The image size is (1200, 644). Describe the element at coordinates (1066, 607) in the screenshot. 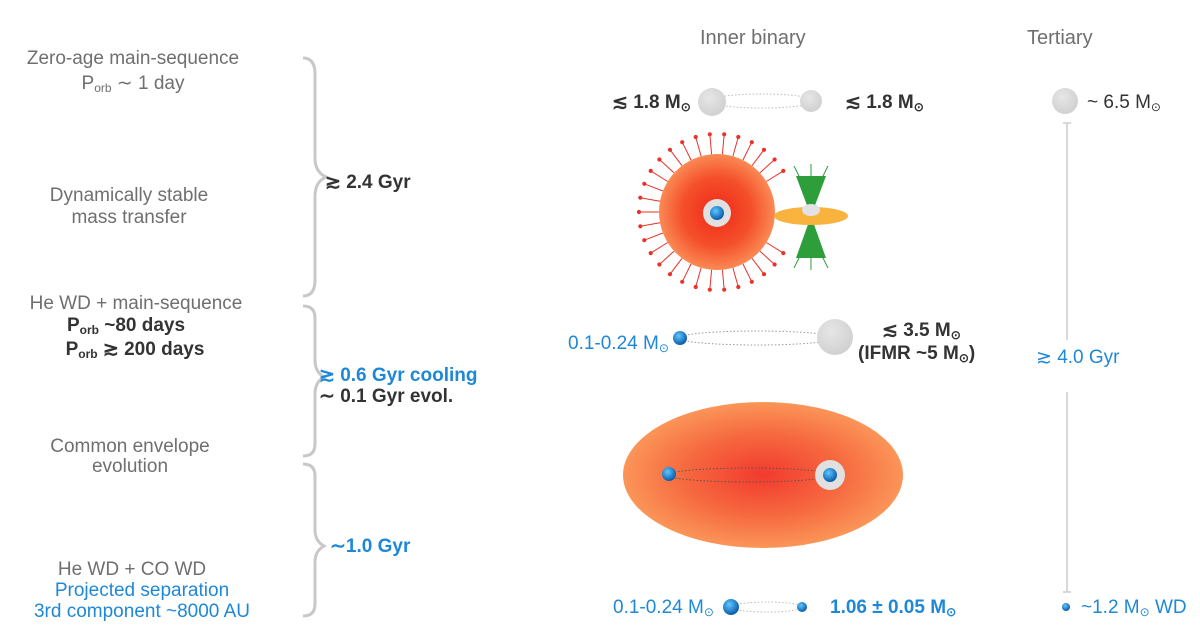

I see `tertiary-wd` at that location.